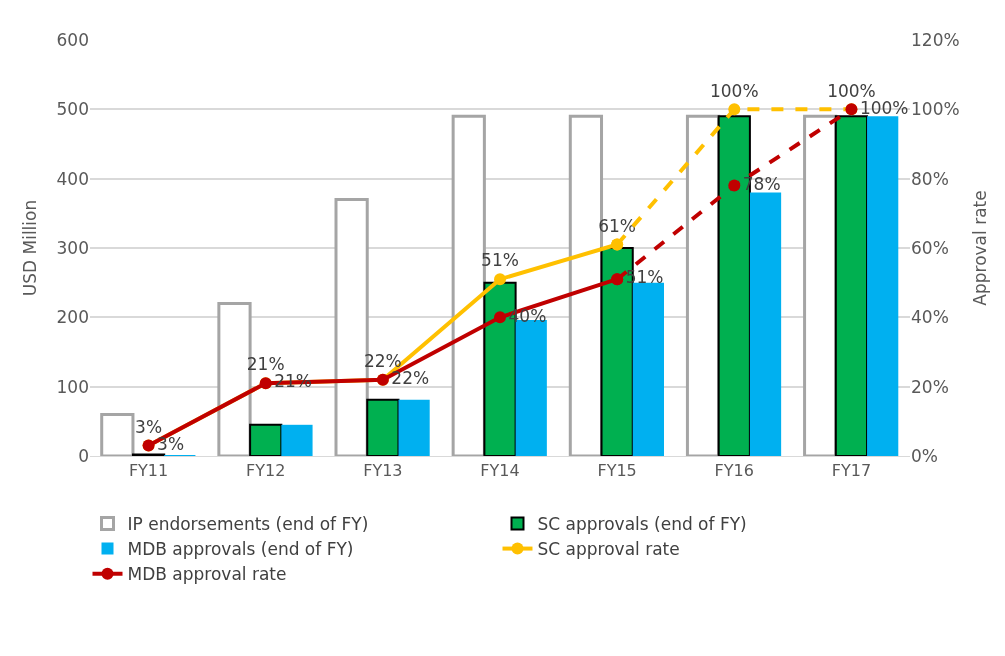 This screenshot has width=1005, height=656. I want to click on x-tick-label: FY14, so click(500, 471).